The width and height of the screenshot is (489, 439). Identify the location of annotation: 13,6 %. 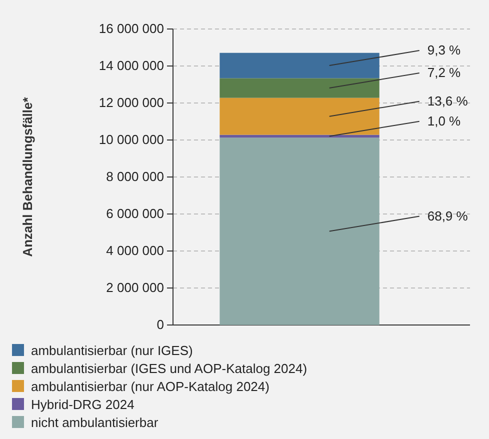
(447, 100).